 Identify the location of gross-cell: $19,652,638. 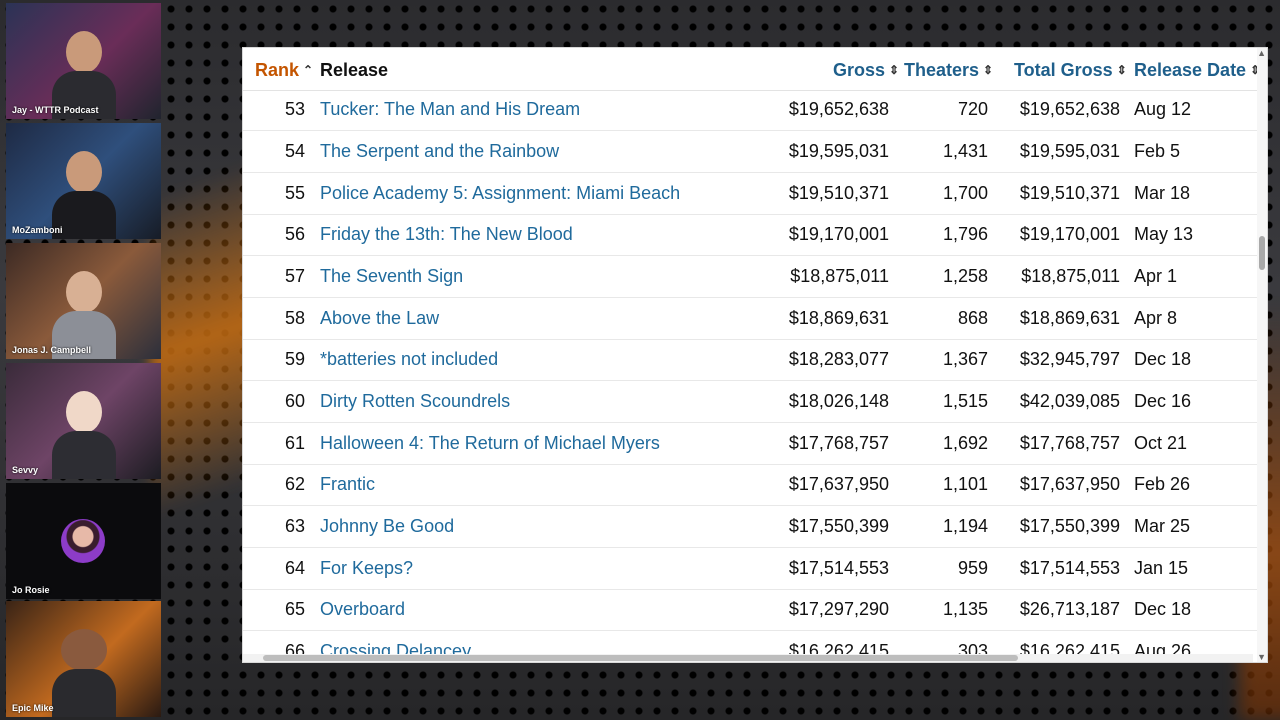
(838, 109).